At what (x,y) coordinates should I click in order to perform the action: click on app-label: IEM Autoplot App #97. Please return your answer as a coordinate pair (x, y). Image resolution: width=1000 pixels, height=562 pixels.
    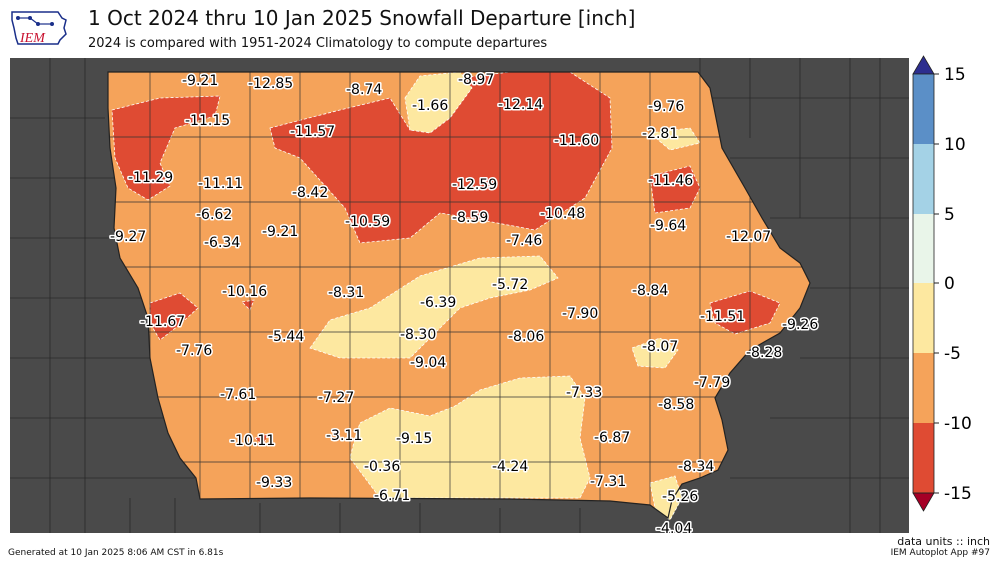
    Looking at the image, I should click on (940, 553).